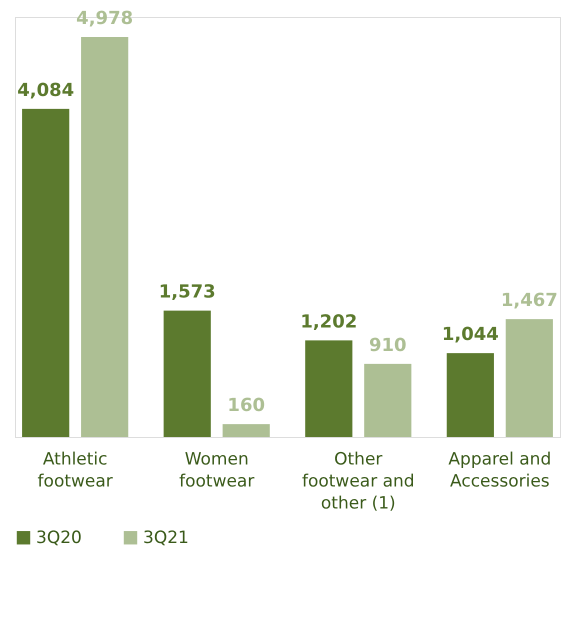 Image resolution: width=583 pixels, height=638 pixels. Describe the element at coordinates (387, 345) in the screenshot. I see `data-label: 910` at that location.